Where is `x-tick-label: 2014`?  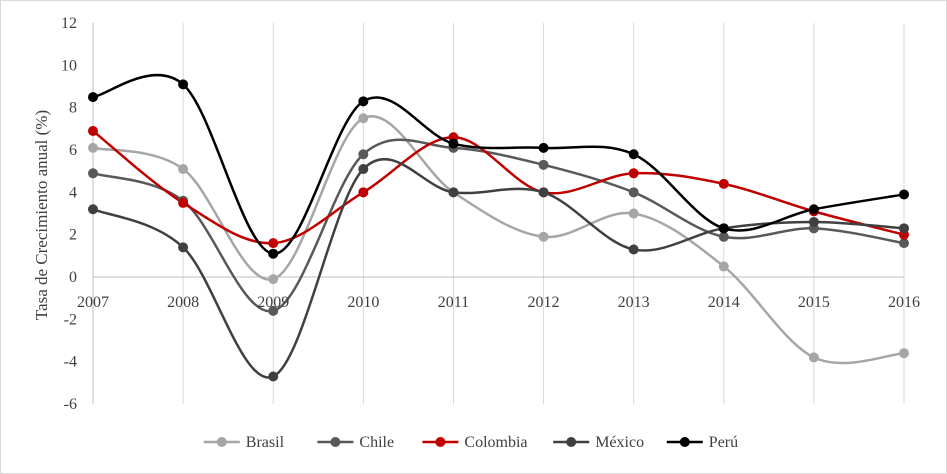
x-tick-label: 2014 is located at coordinates (724, 302).